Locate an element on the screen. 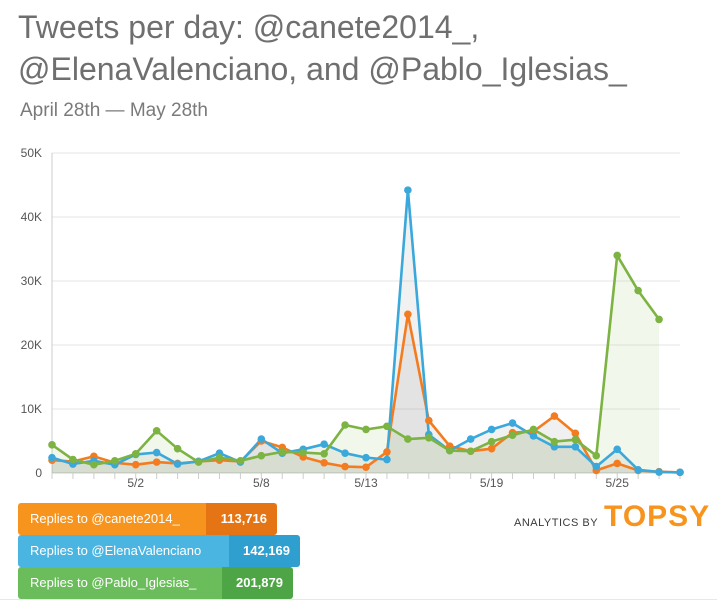 The height and width of the screenshot is (603, 717). x-tick-label: 5/2 is located at coordinates (135, 483).